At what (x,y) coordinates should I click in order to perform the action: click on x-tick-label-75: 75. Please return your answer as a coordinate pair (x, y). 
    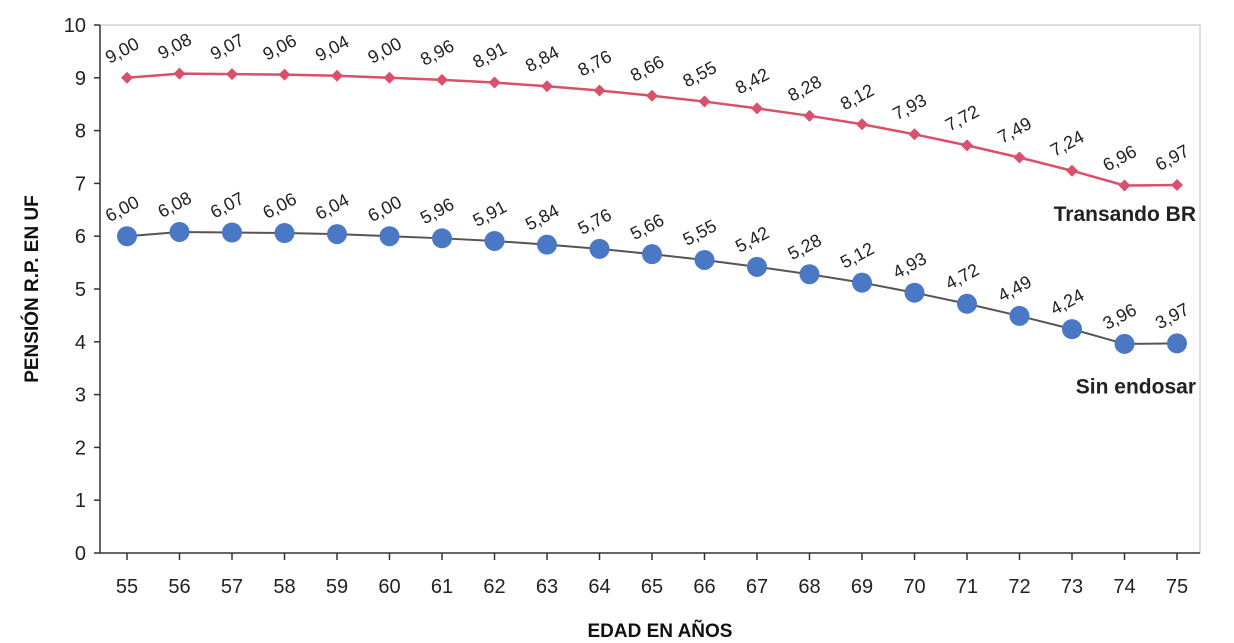
    Looking at the image, I should click on (1177, 587).